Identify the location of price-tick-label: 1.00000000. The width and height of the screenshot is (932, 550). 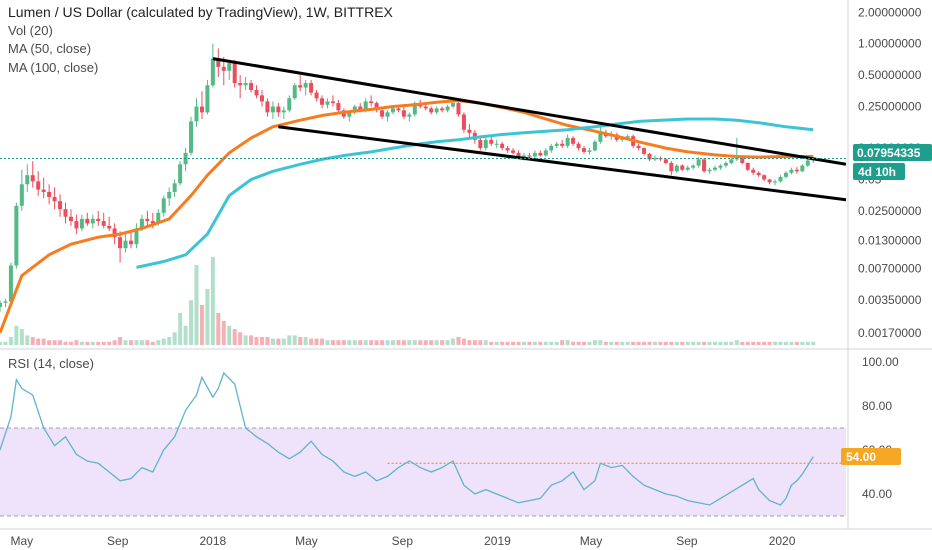
(890, 44).